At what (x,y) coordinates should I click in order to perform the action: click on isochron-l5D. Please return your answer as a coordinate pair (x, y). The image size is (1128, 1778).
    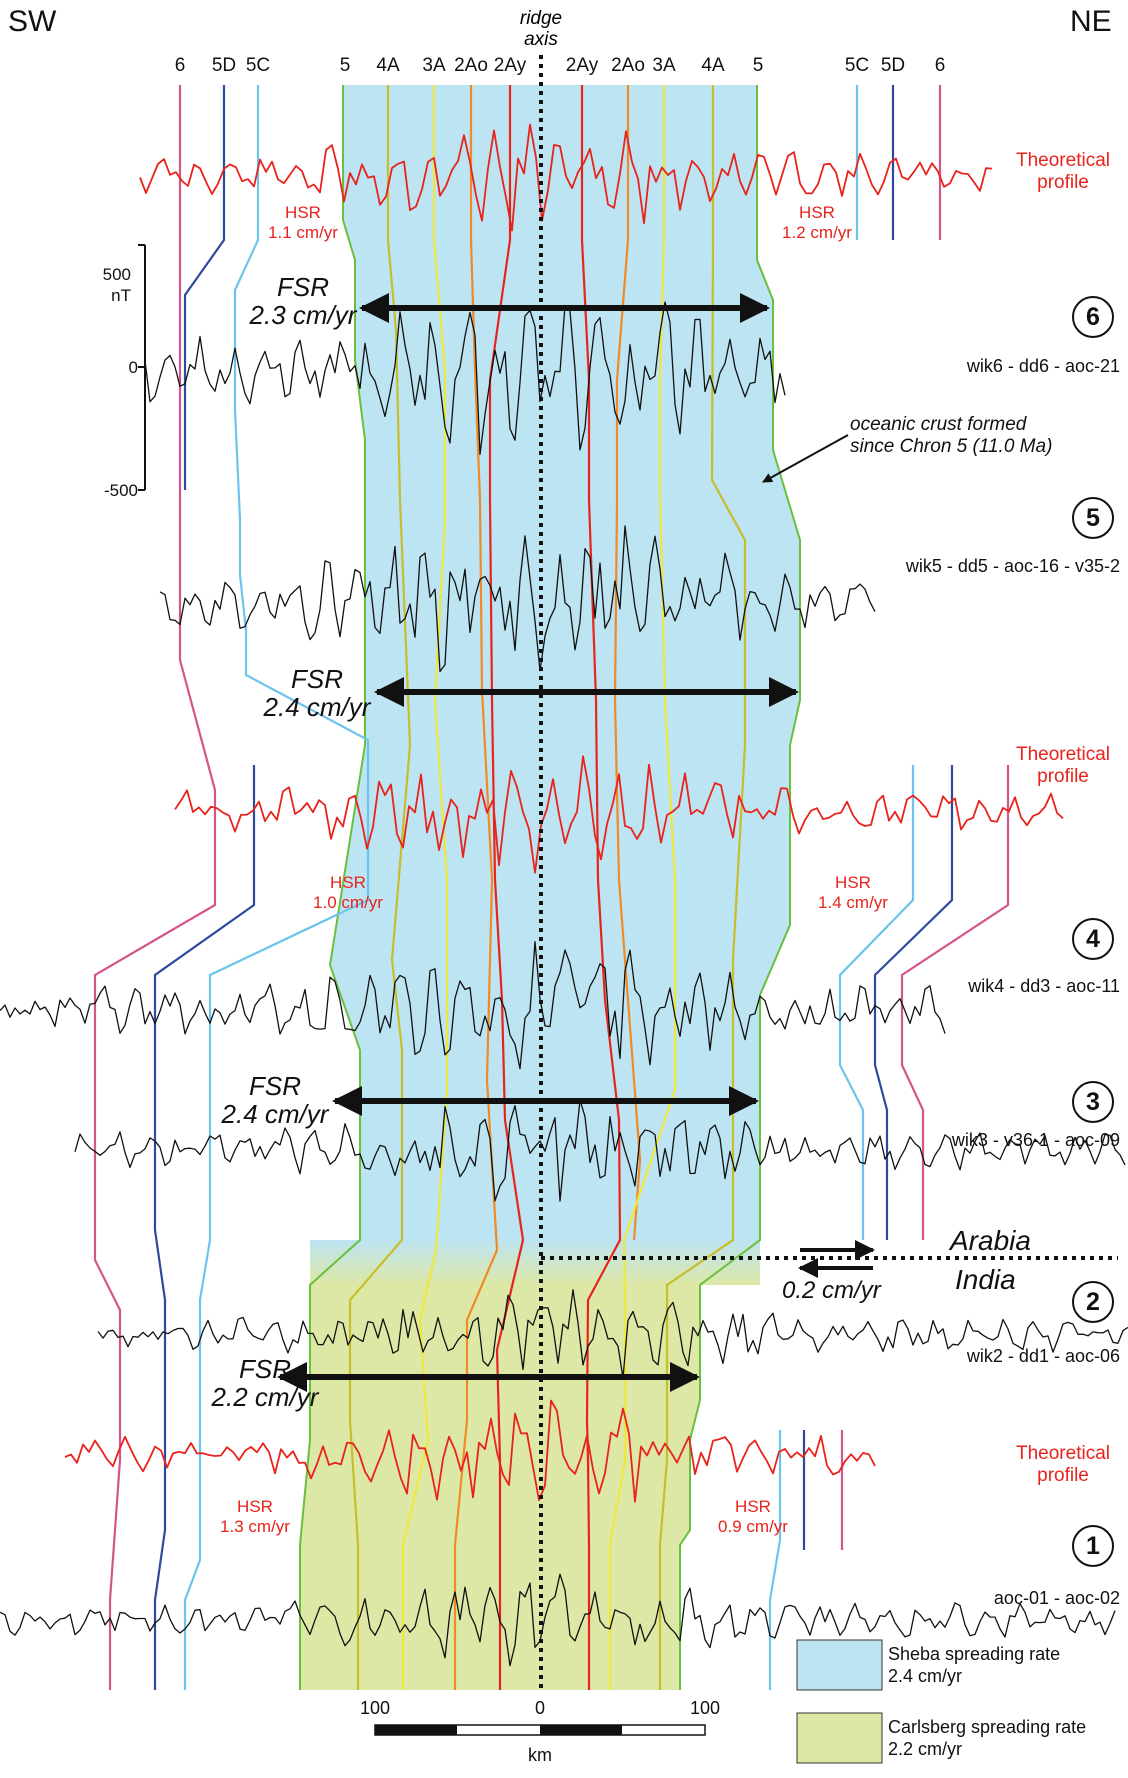
    Looking at the image, I should click on (204, 287).